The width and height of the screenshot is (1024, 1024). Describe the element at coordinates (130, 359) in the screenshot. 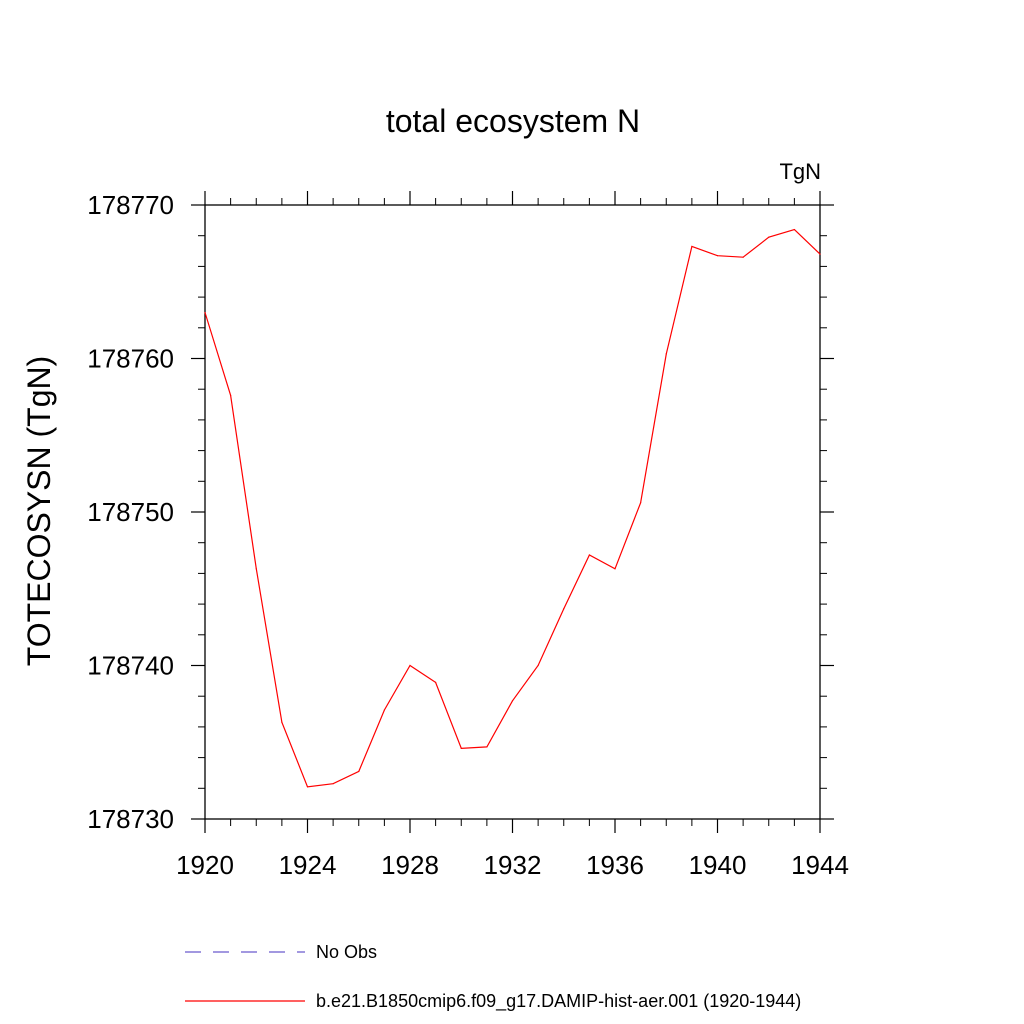

I see `y-tick-label: 178760` at that location.